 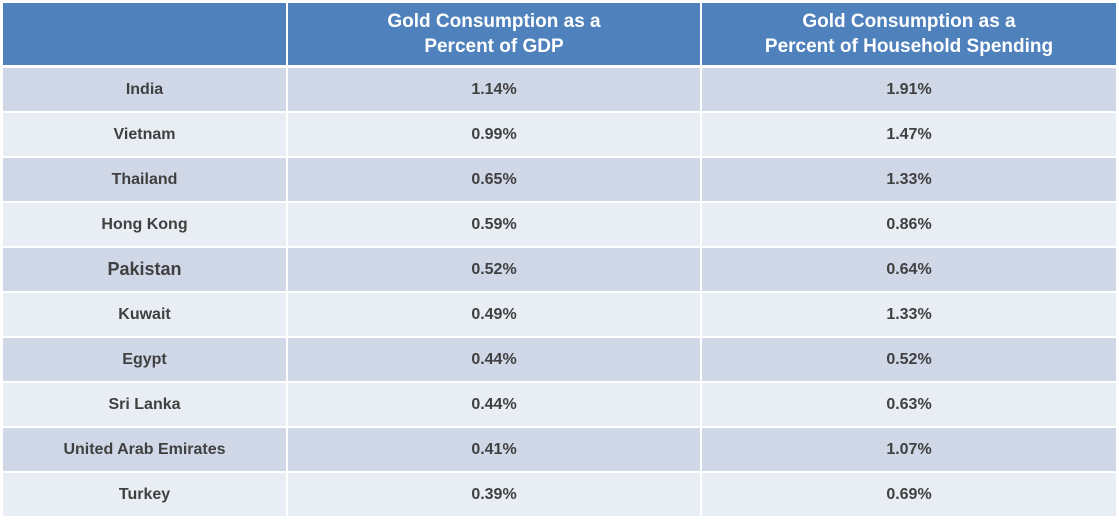 I want to click on gdp-cell: 1.14%, so click(x=495, y=90).